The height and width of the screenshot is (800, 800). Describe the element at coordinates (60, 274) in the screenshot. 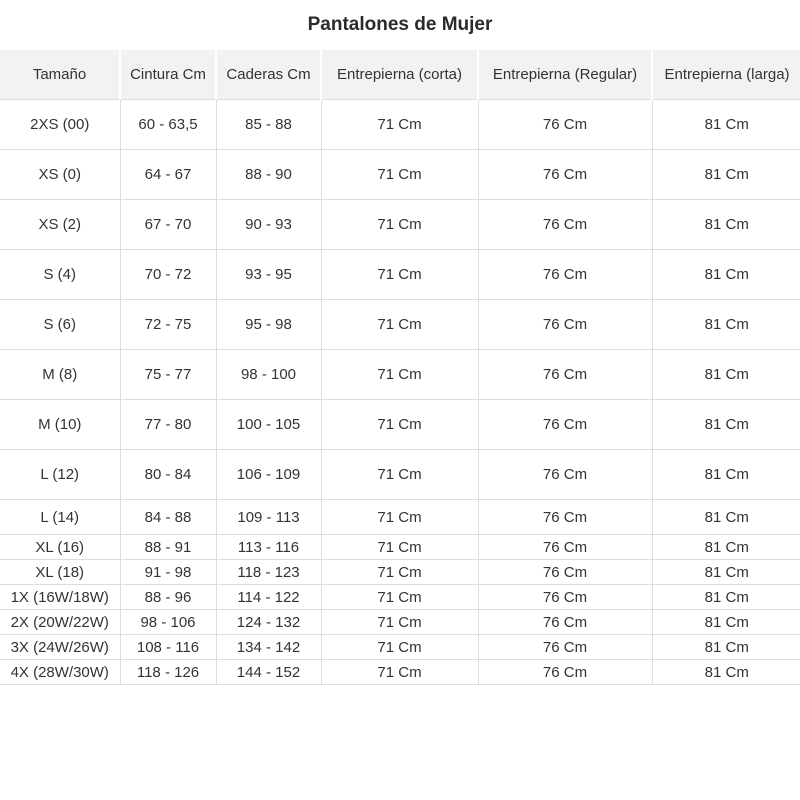

I see `size-cell: S (4)` at that location.